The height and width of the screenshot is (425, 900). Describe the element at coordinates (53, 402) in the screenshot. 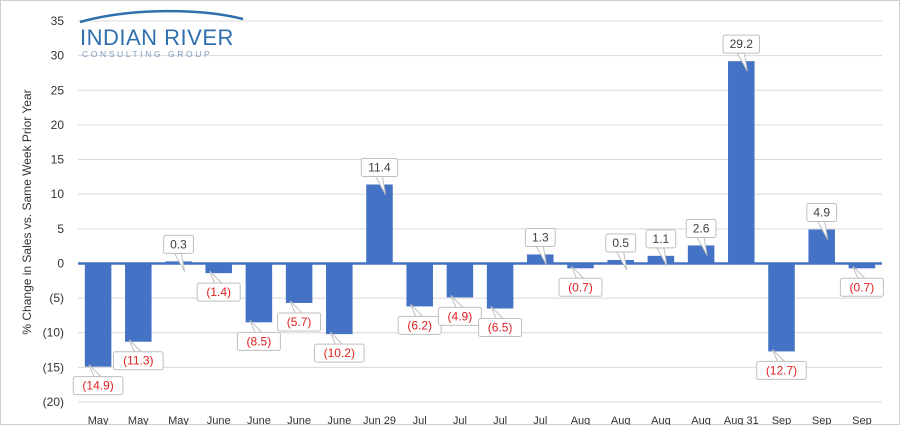

I see `y-tick-label: (20)` at that location.